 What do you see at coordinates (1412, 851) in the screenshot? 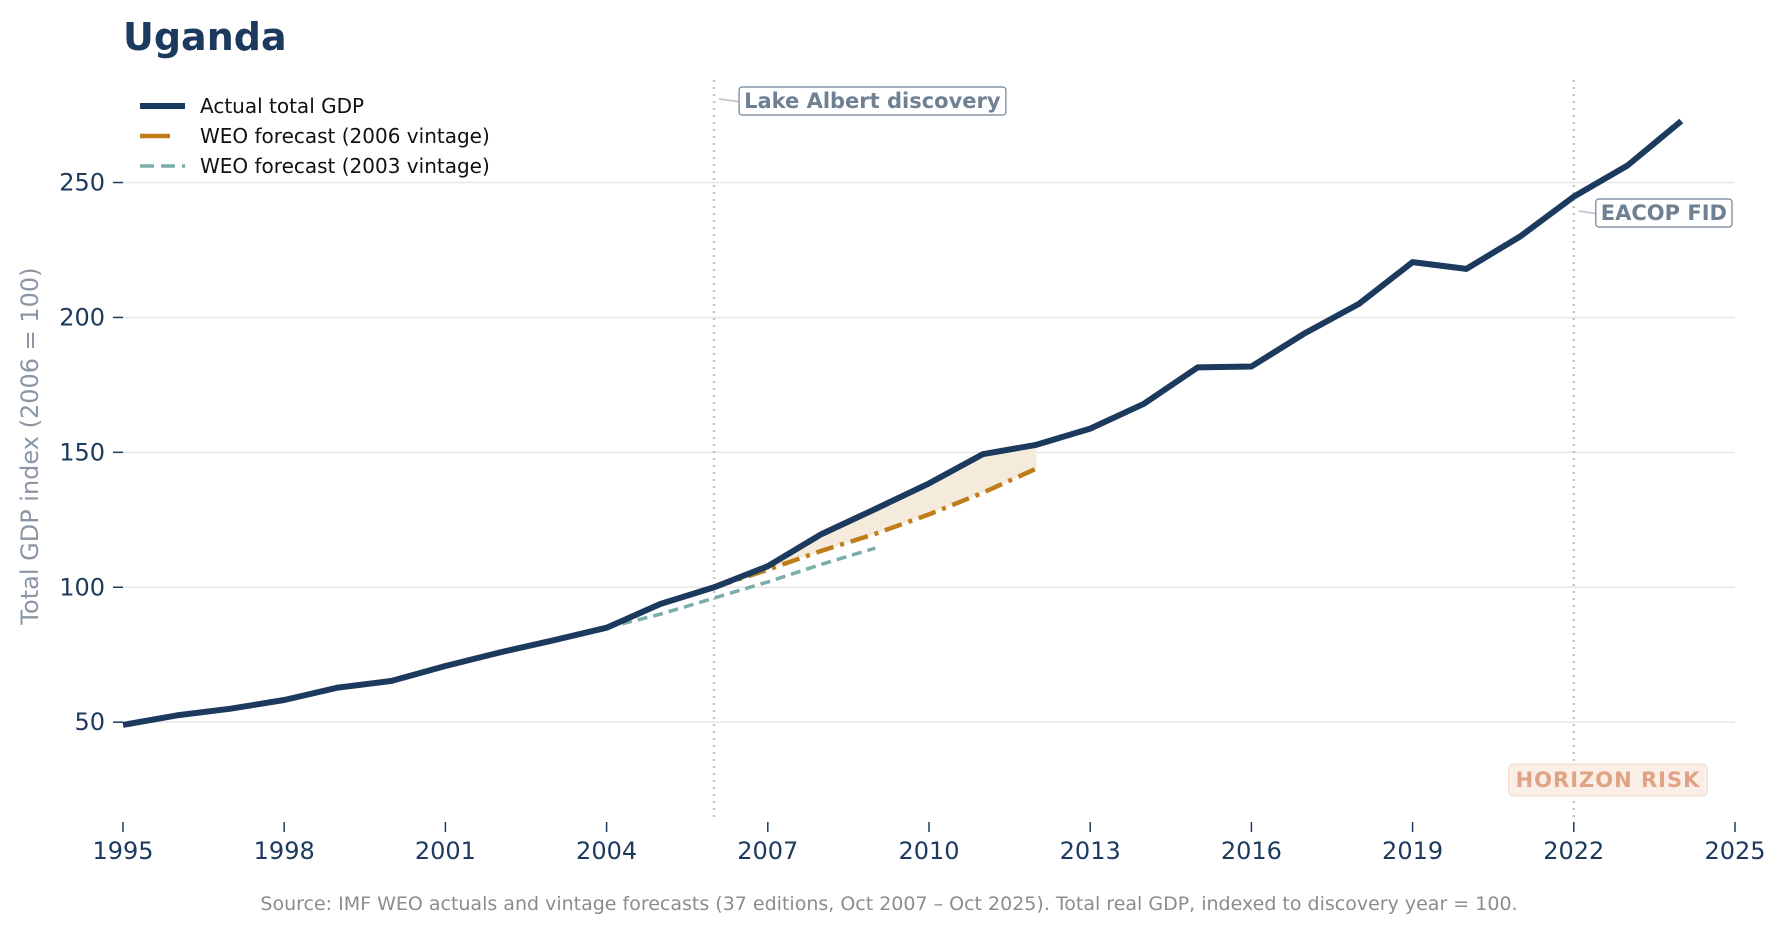
I see `x-tick-label-2019: 2019` at bounding box center [1412, 851].